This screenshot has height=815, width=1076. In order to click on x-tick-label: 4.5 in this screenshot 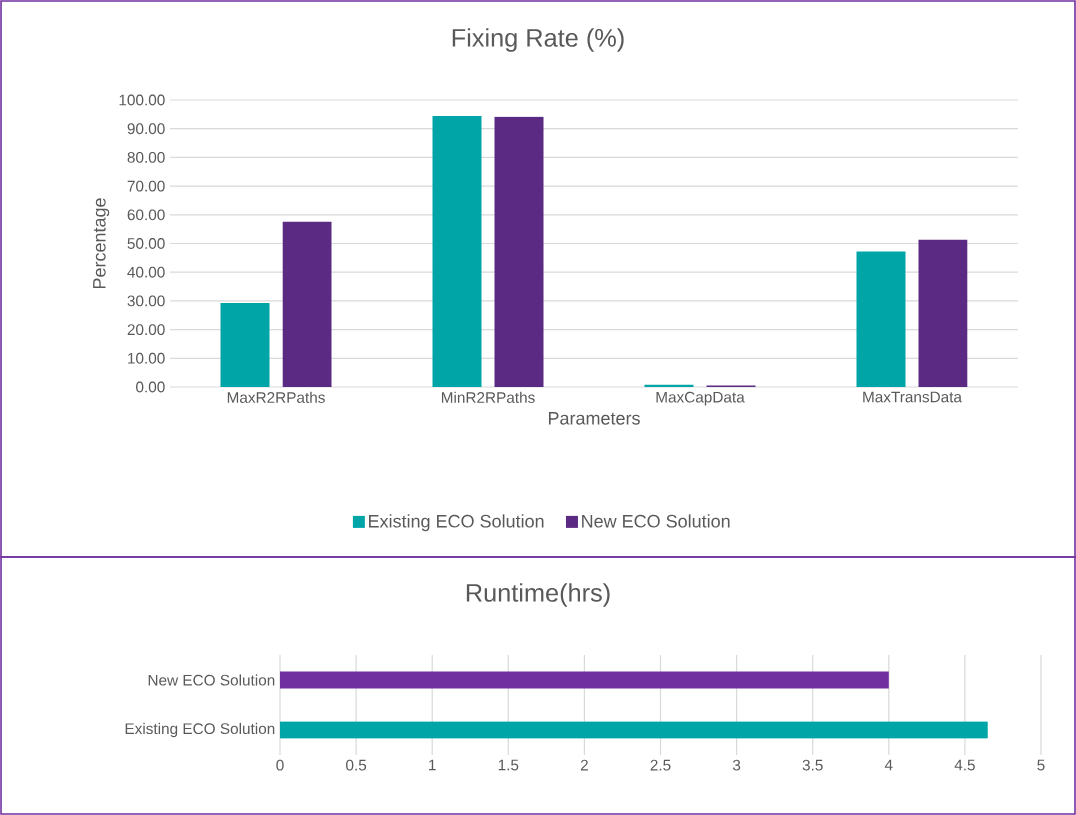, I will do `click(964, 765)`.